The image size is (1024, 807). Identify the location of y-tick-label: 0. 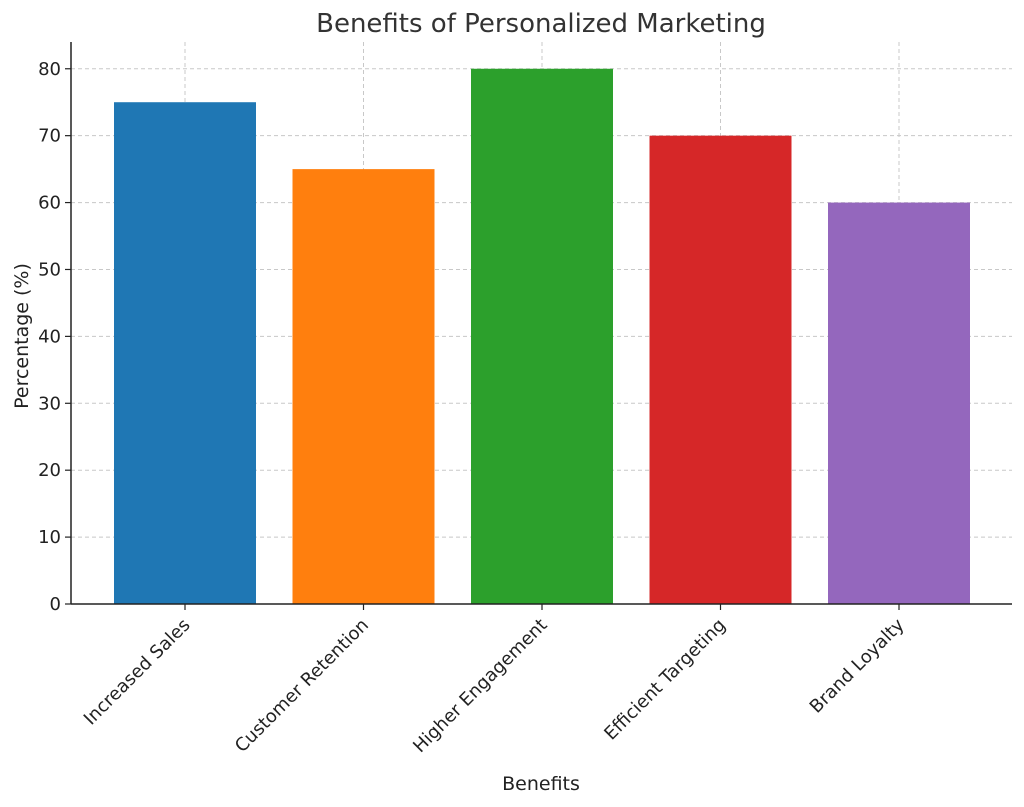
(55, 604).